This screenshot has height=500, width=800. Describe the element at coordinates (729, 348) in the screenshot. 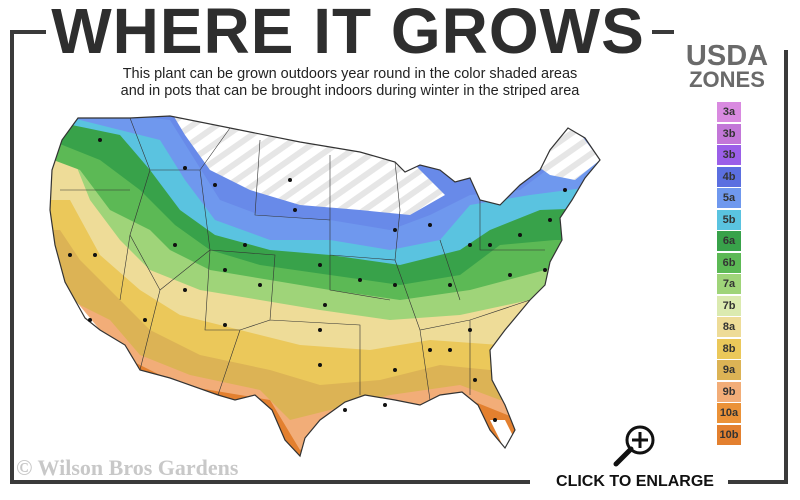

I see `legend-zone-8b: 8b` at that location.